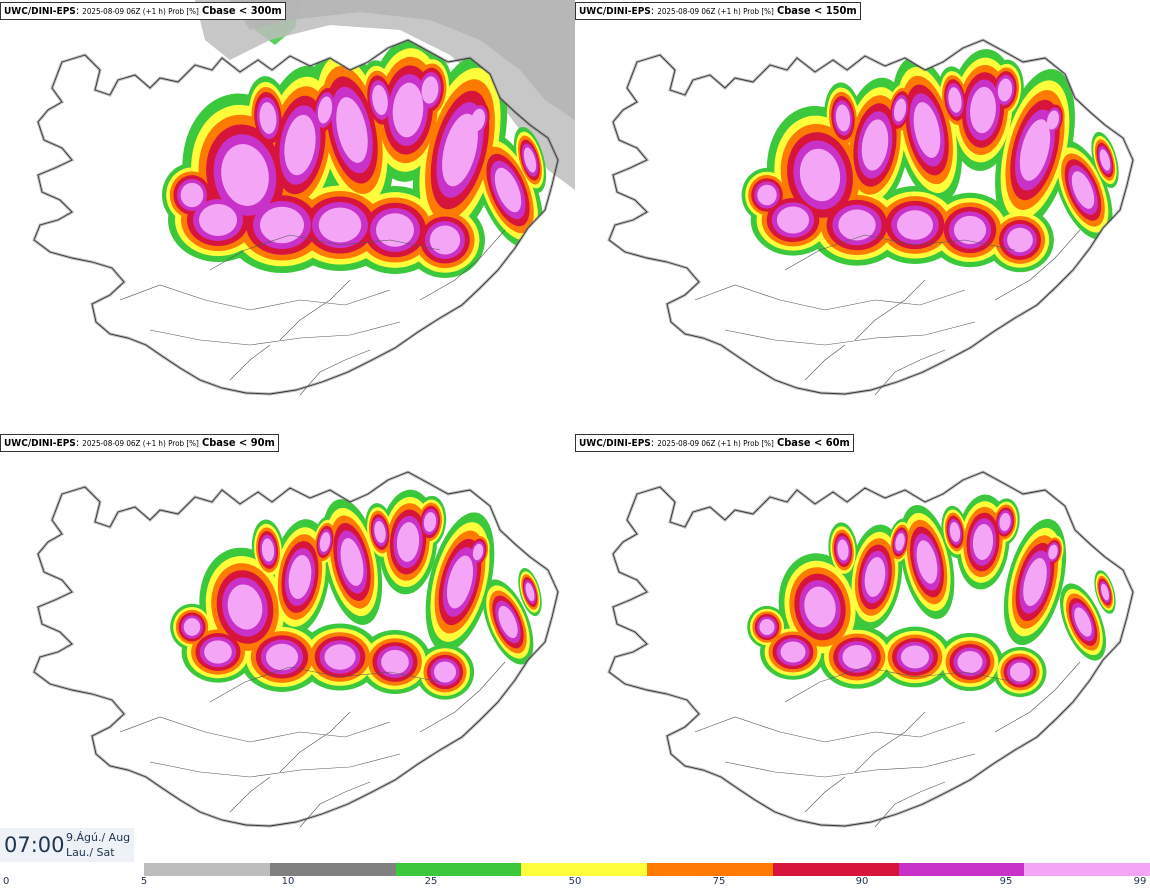  Describe the element at coordinates (144, 881) in the screenshot. I see `legend-tick: 5` at that location.